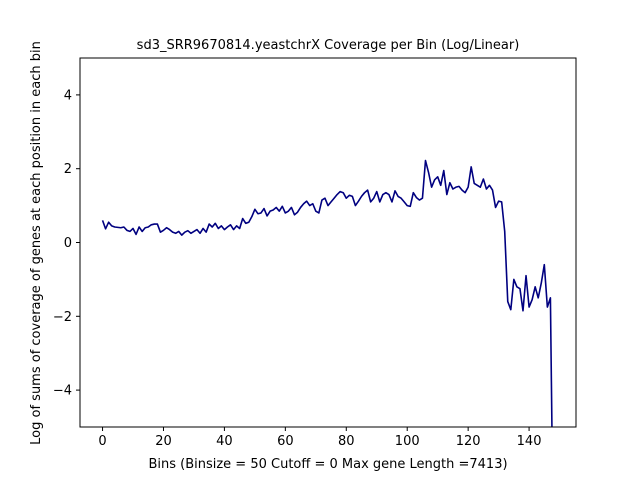 Image resolution: width=640 pixels, height=480 pixels. What do you see at coordinates (346, 441) in the screenshot?
I see `x-tick-label: 80` at bounding box center [346, 441].